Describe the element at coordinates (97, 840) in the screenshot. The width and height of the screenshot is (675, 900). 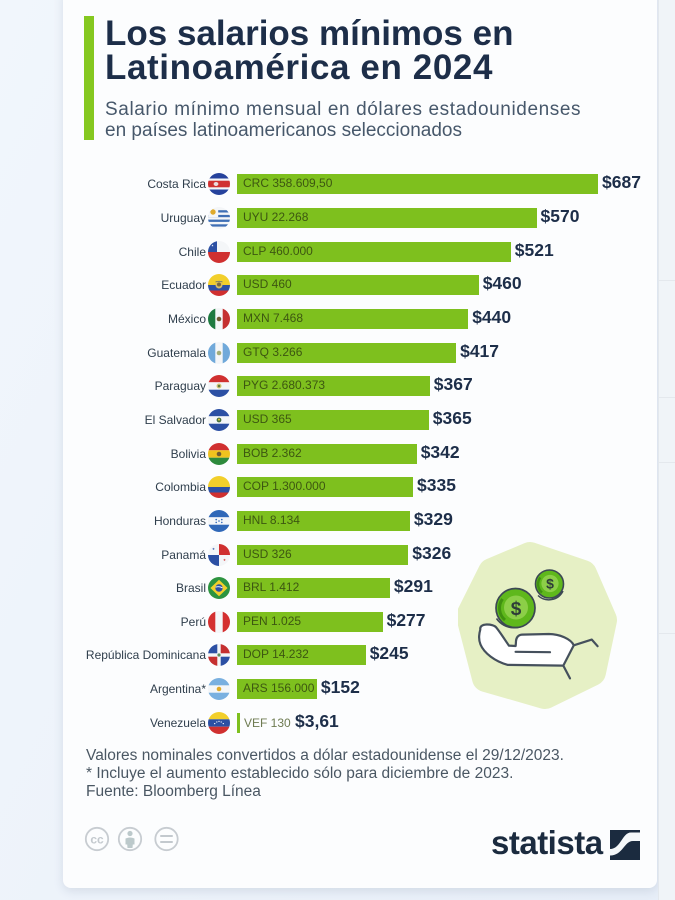
I see `svg-text: cc` at that location.